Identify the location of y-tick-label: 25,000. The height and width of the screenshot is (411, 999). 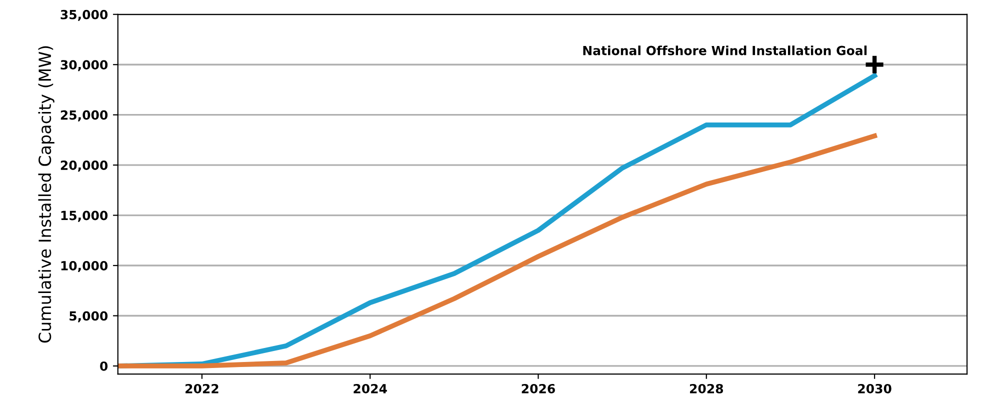
(84, 116).